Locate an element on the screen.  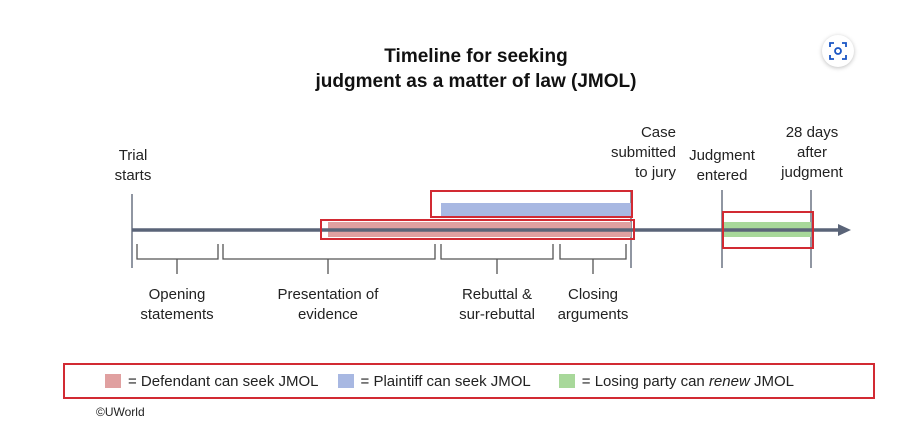
legend-plaintiff-label: = Plaintiff can seek JMOL is located at coordinates (445, 381).